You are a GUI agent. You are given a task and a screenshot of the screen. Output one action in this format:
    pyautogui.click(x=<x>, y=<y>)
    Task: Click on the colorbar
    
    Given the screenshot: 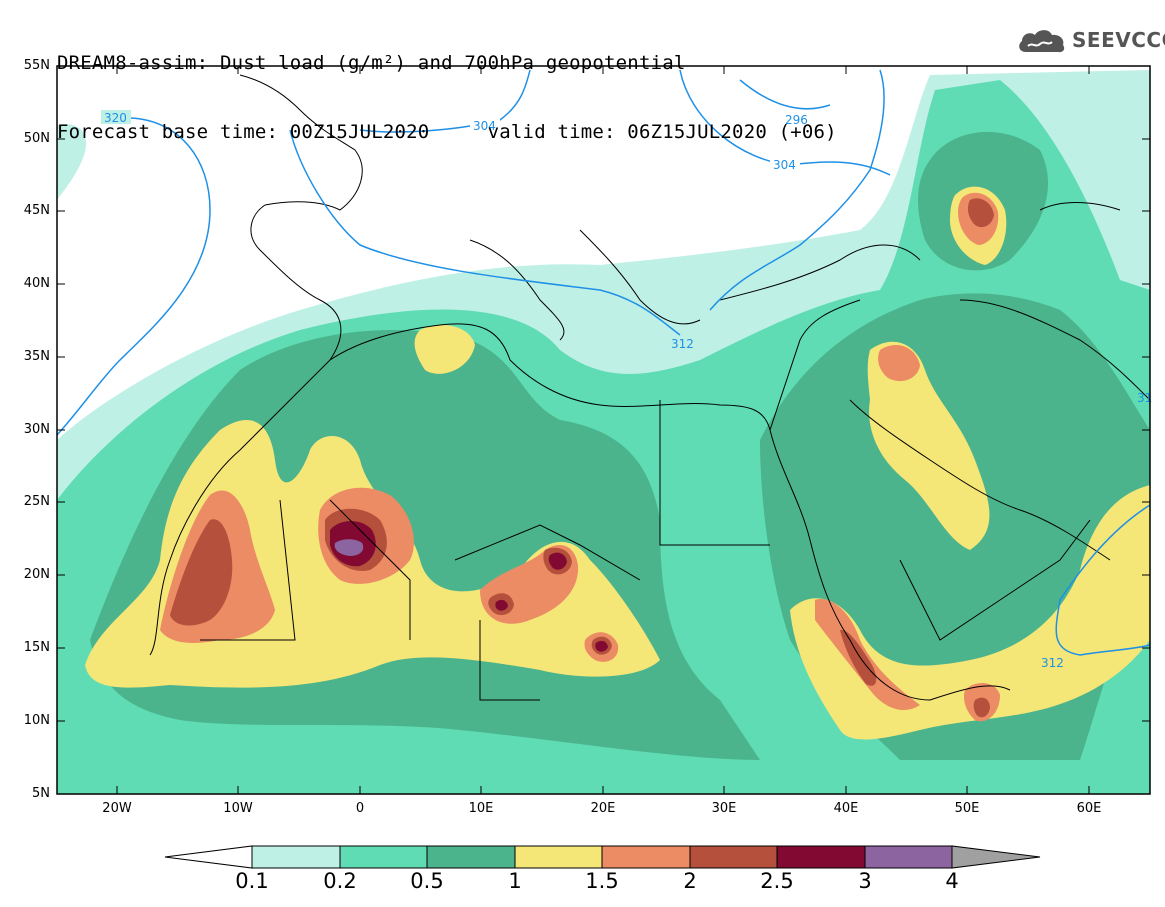 What is the action you would take?
    pyautogui.click(x=602, y=857)
    